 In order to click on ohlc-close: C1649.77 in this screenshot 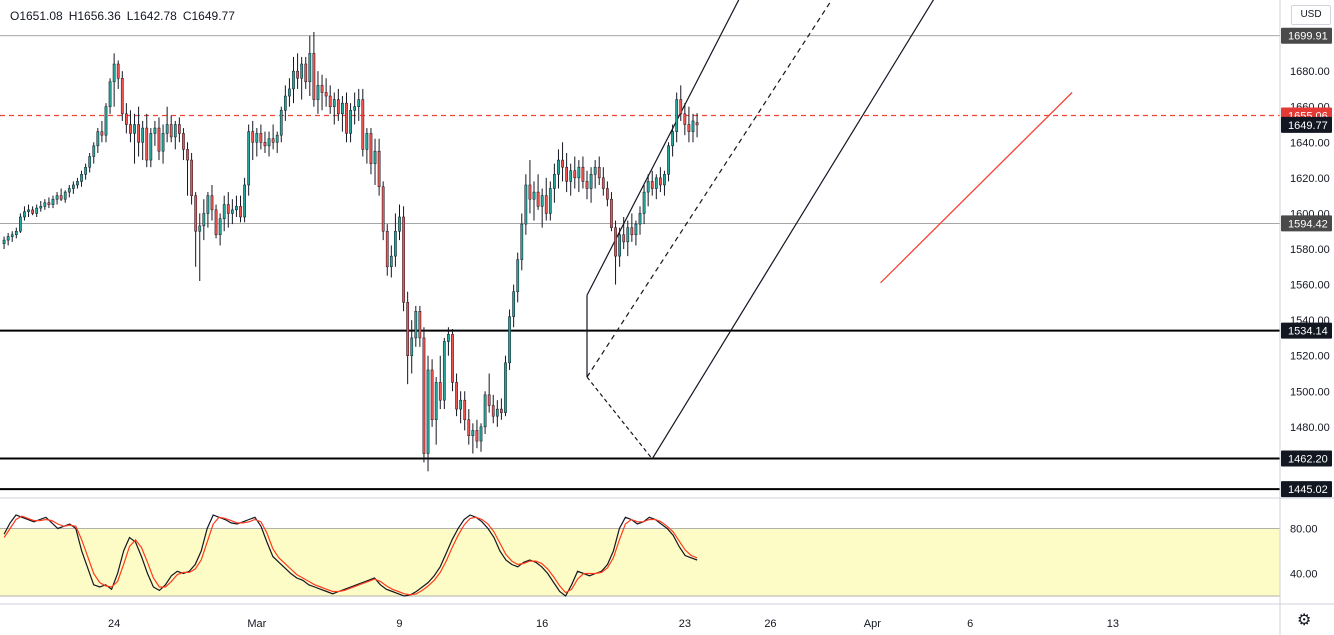, I will do `click(208, 16)`.